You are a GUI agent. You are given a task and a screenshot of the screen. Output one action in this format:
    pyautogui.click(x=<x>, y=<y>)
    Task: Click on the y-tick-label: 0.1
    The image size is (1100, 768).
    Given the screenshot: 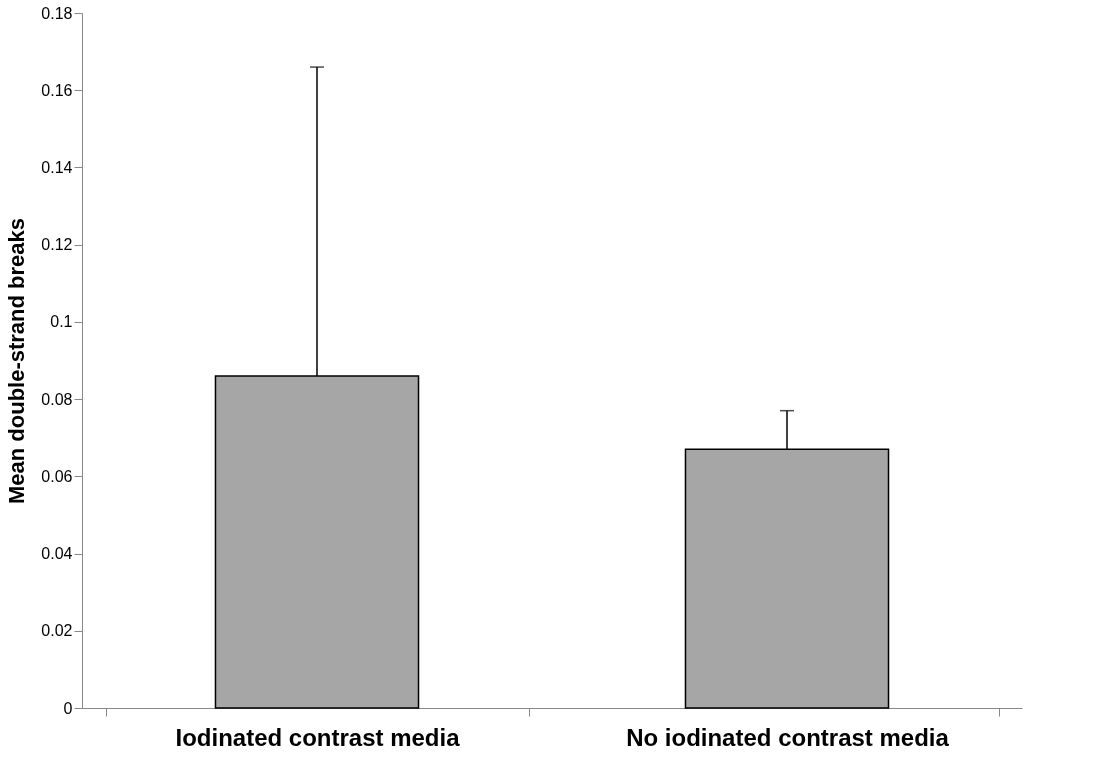 What is the action you would take?
    pyautogui.click(x=61, y=322)
    